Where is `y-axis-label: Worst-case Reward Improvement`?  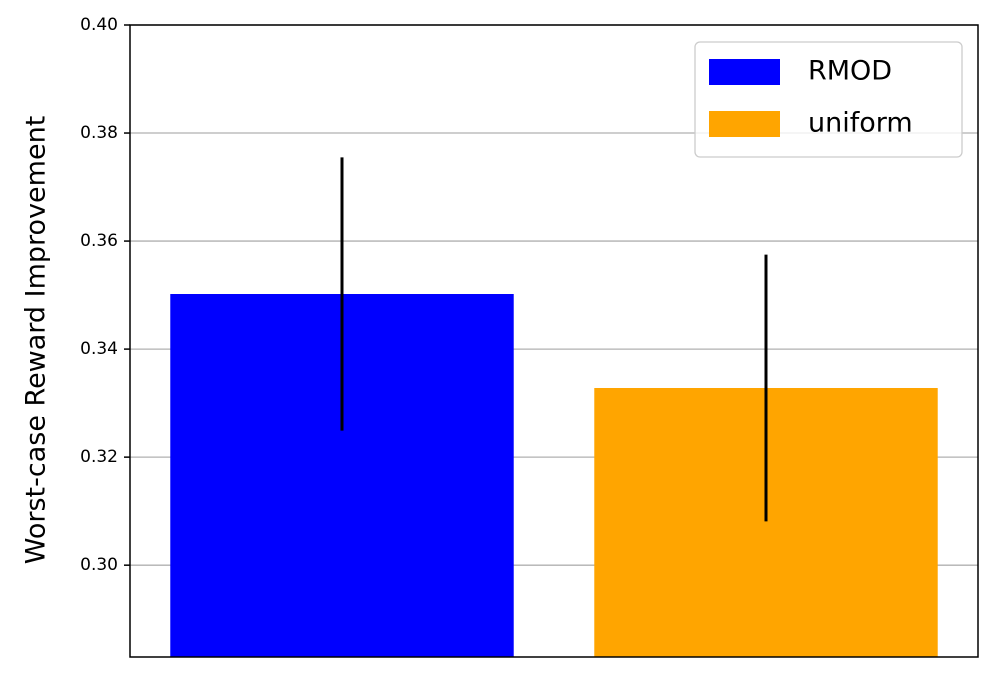 y-axis-label: Worst-case Reward Improvement is located at coordinates (36, 340).